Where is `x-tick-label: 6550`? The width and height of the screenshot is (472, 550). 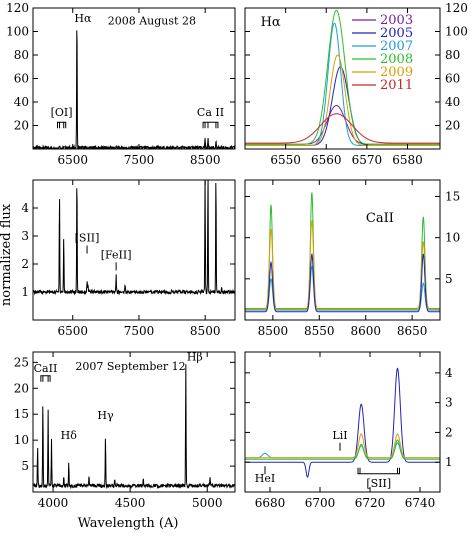
x-tick-label: 6550 is located at coordinates (285, 160).